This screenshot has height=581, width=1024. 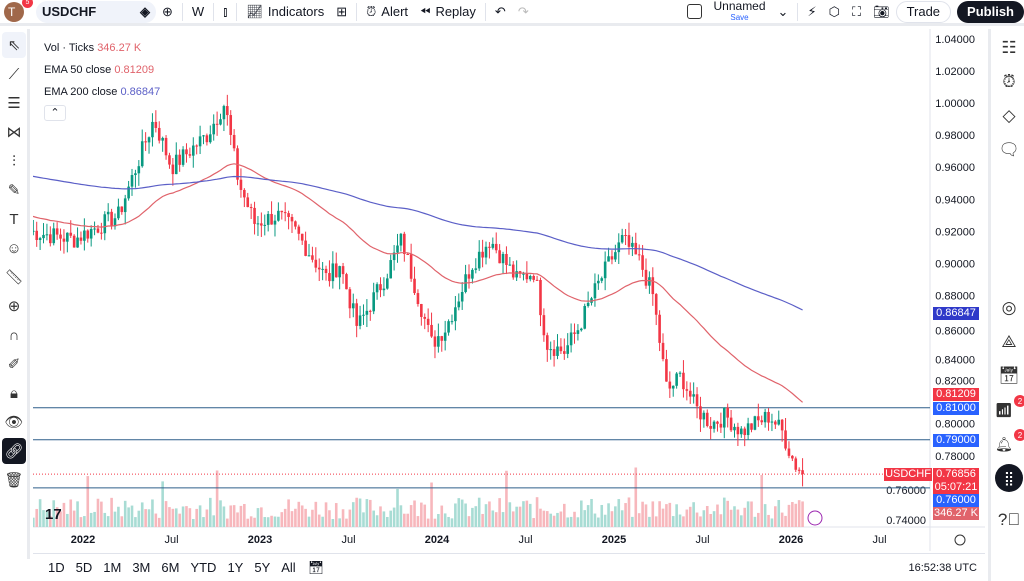 I want to click on notifications-button: 🔔︎ 2, so click(x=1009, y=444).